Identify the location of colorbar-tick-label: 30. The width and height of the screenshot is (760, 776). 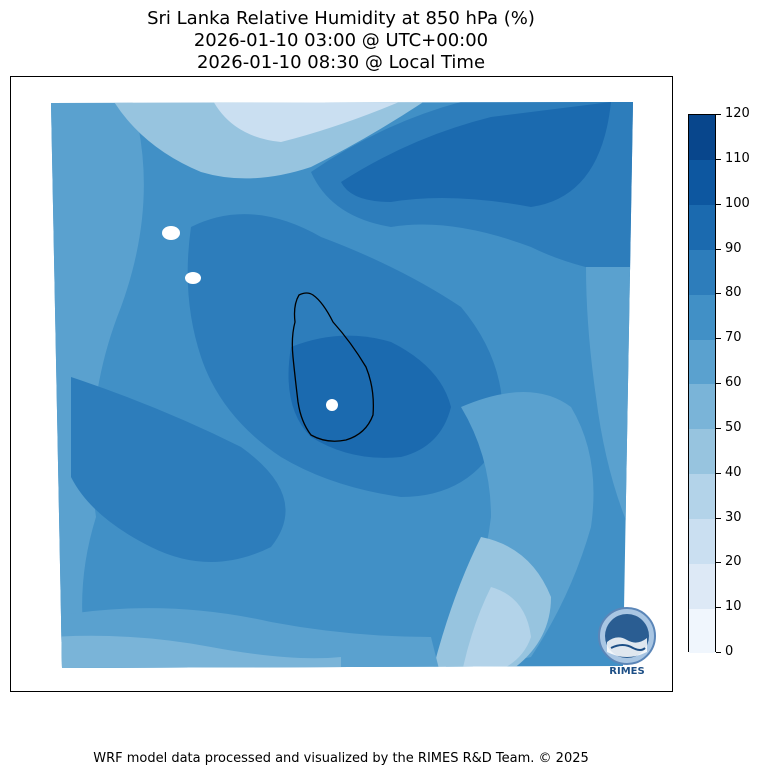
(733, 517).